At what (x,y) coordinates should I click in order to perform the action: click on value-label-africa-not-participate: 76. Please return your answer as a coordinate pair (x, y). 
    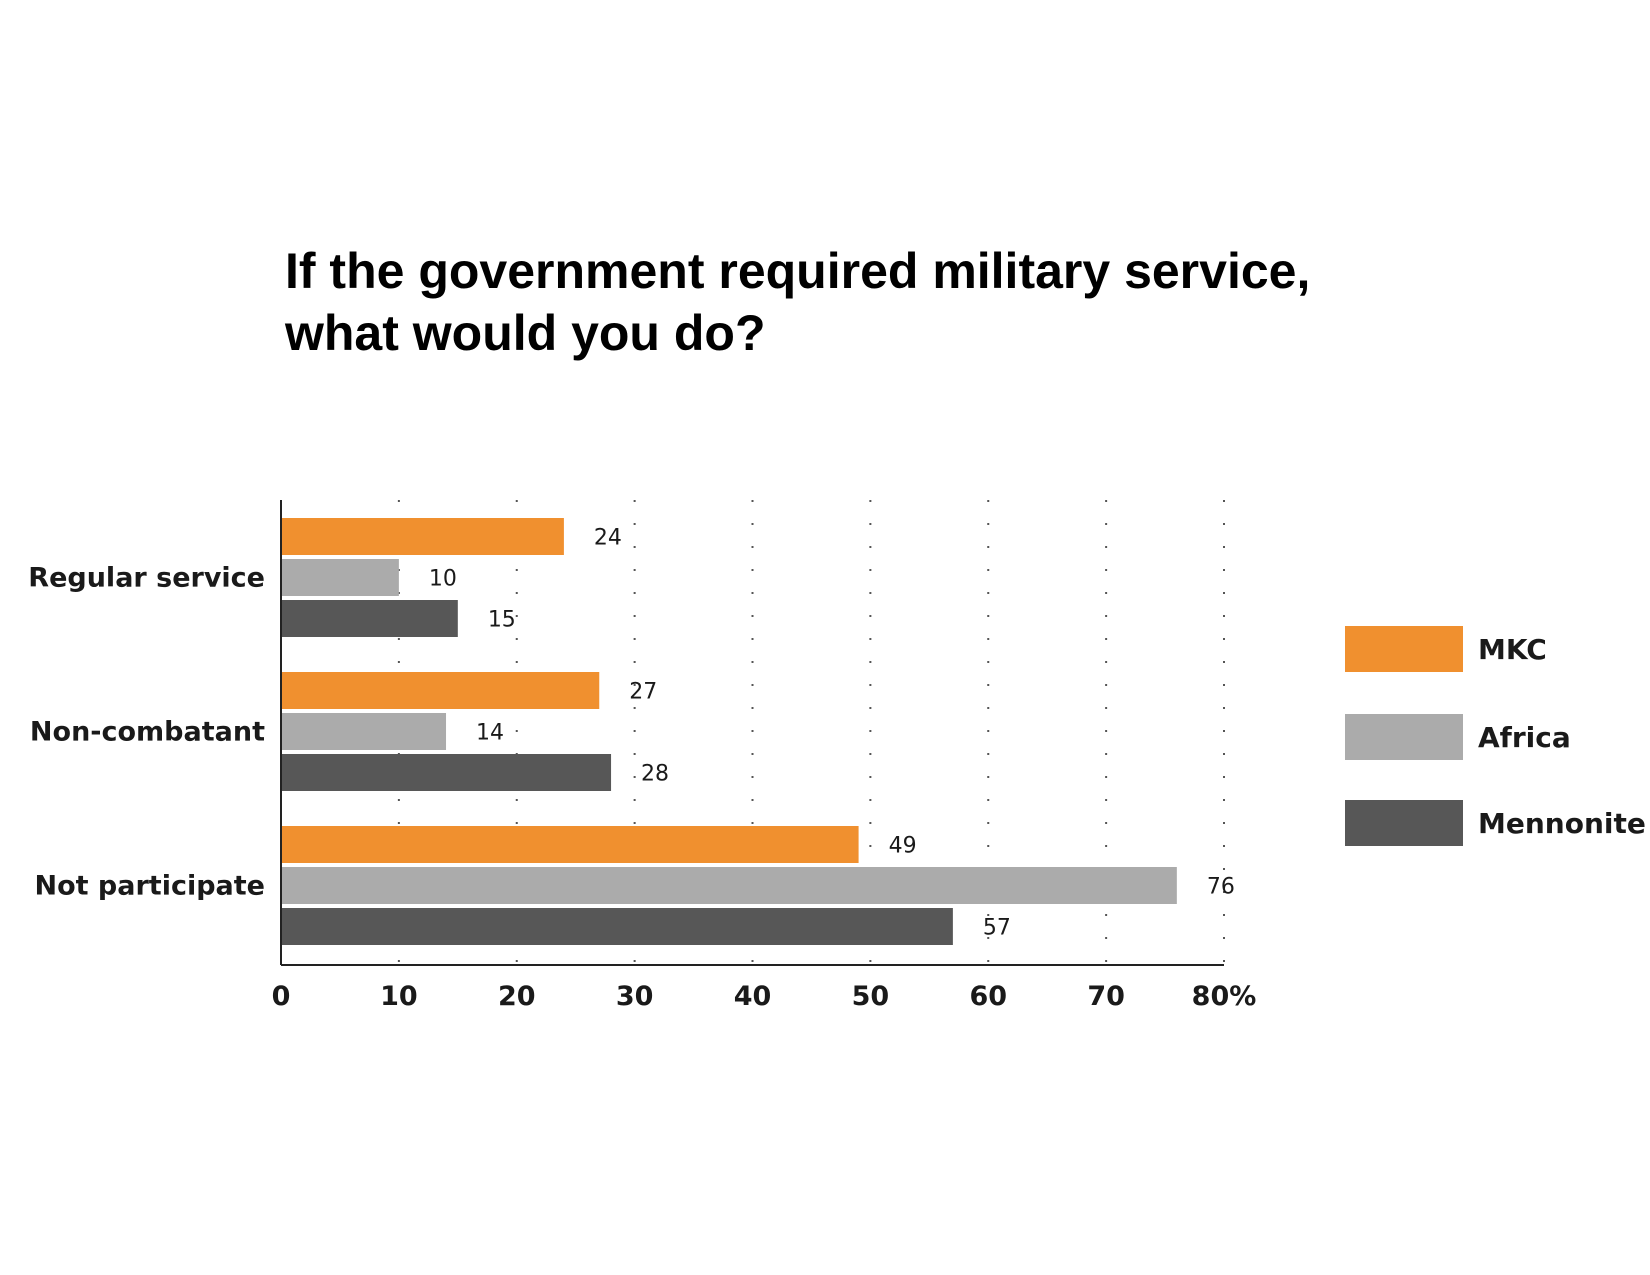
    Looking at the image, I should click on (1221, 887).